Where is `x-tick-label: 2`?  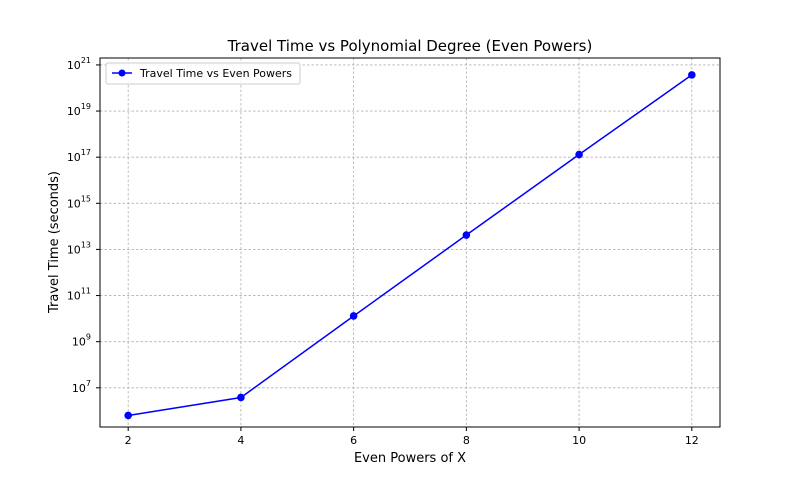 x-tick-label: 2 is located at coordinates (128, 440).